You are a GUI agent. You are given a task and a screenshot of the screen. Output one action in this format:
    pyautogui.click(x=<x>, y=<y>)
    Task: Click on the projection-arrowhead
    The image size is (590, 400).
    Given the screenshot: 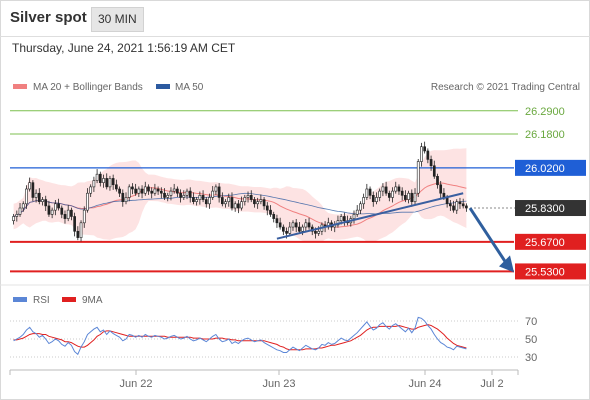 What is the action you would take?
    pyautogui.click(x=506, y=264)
    